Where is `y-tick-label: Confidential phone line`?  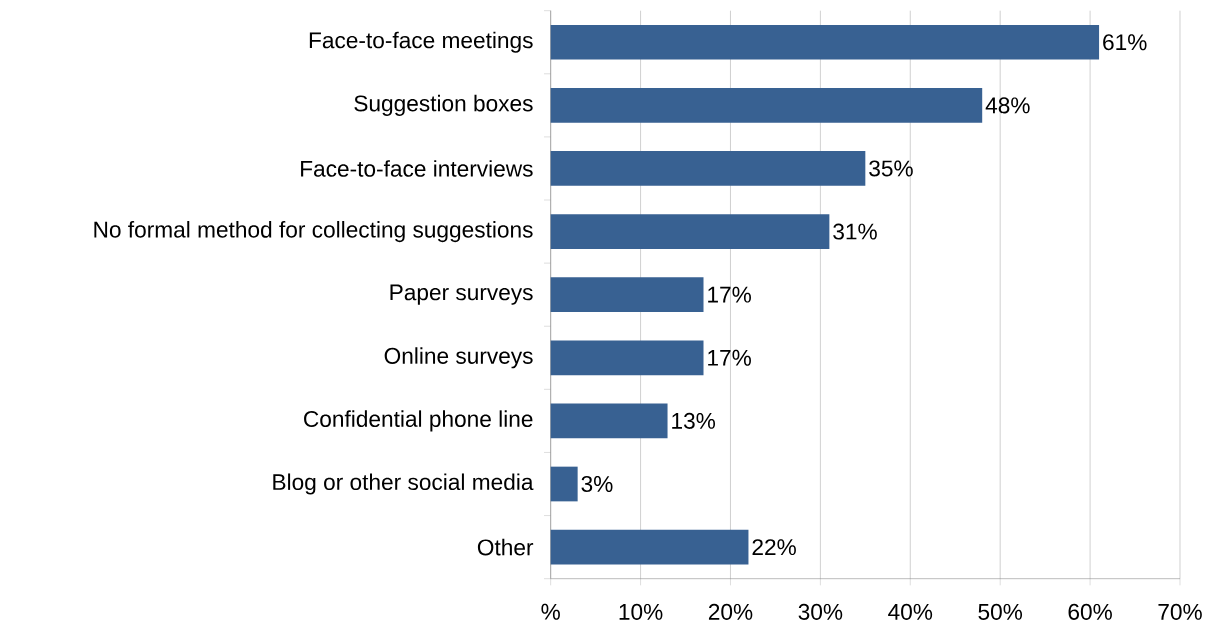 y-tick-label: Confidential phone line is located at coordinates (418, 421).